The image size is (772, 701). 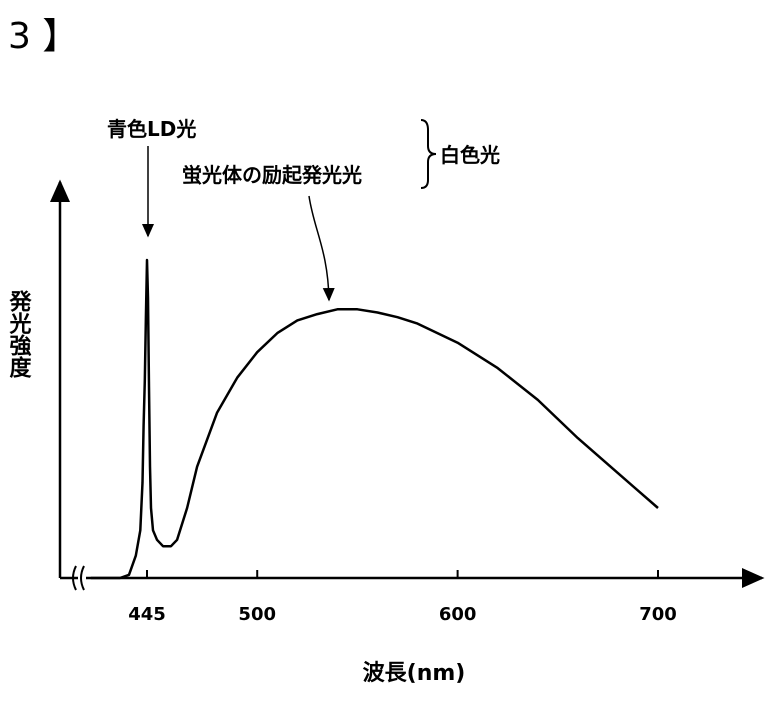 What do you see at coordinates (658, 614) in the screenshot?
I see `x-tick-label-700: 700` at bounding box center [658, 614].